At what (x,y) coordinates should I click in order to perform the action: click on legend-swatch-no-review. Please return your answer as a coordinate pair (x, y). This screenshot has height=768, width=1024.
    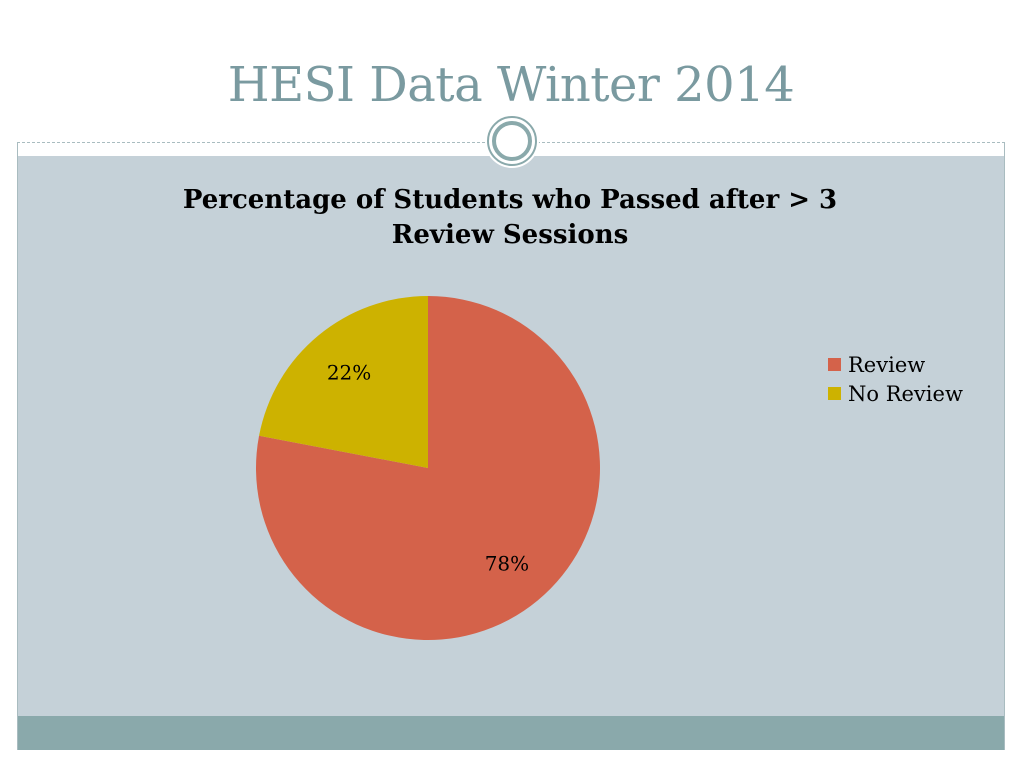
    Looking at the image, I should click on (834, 393).